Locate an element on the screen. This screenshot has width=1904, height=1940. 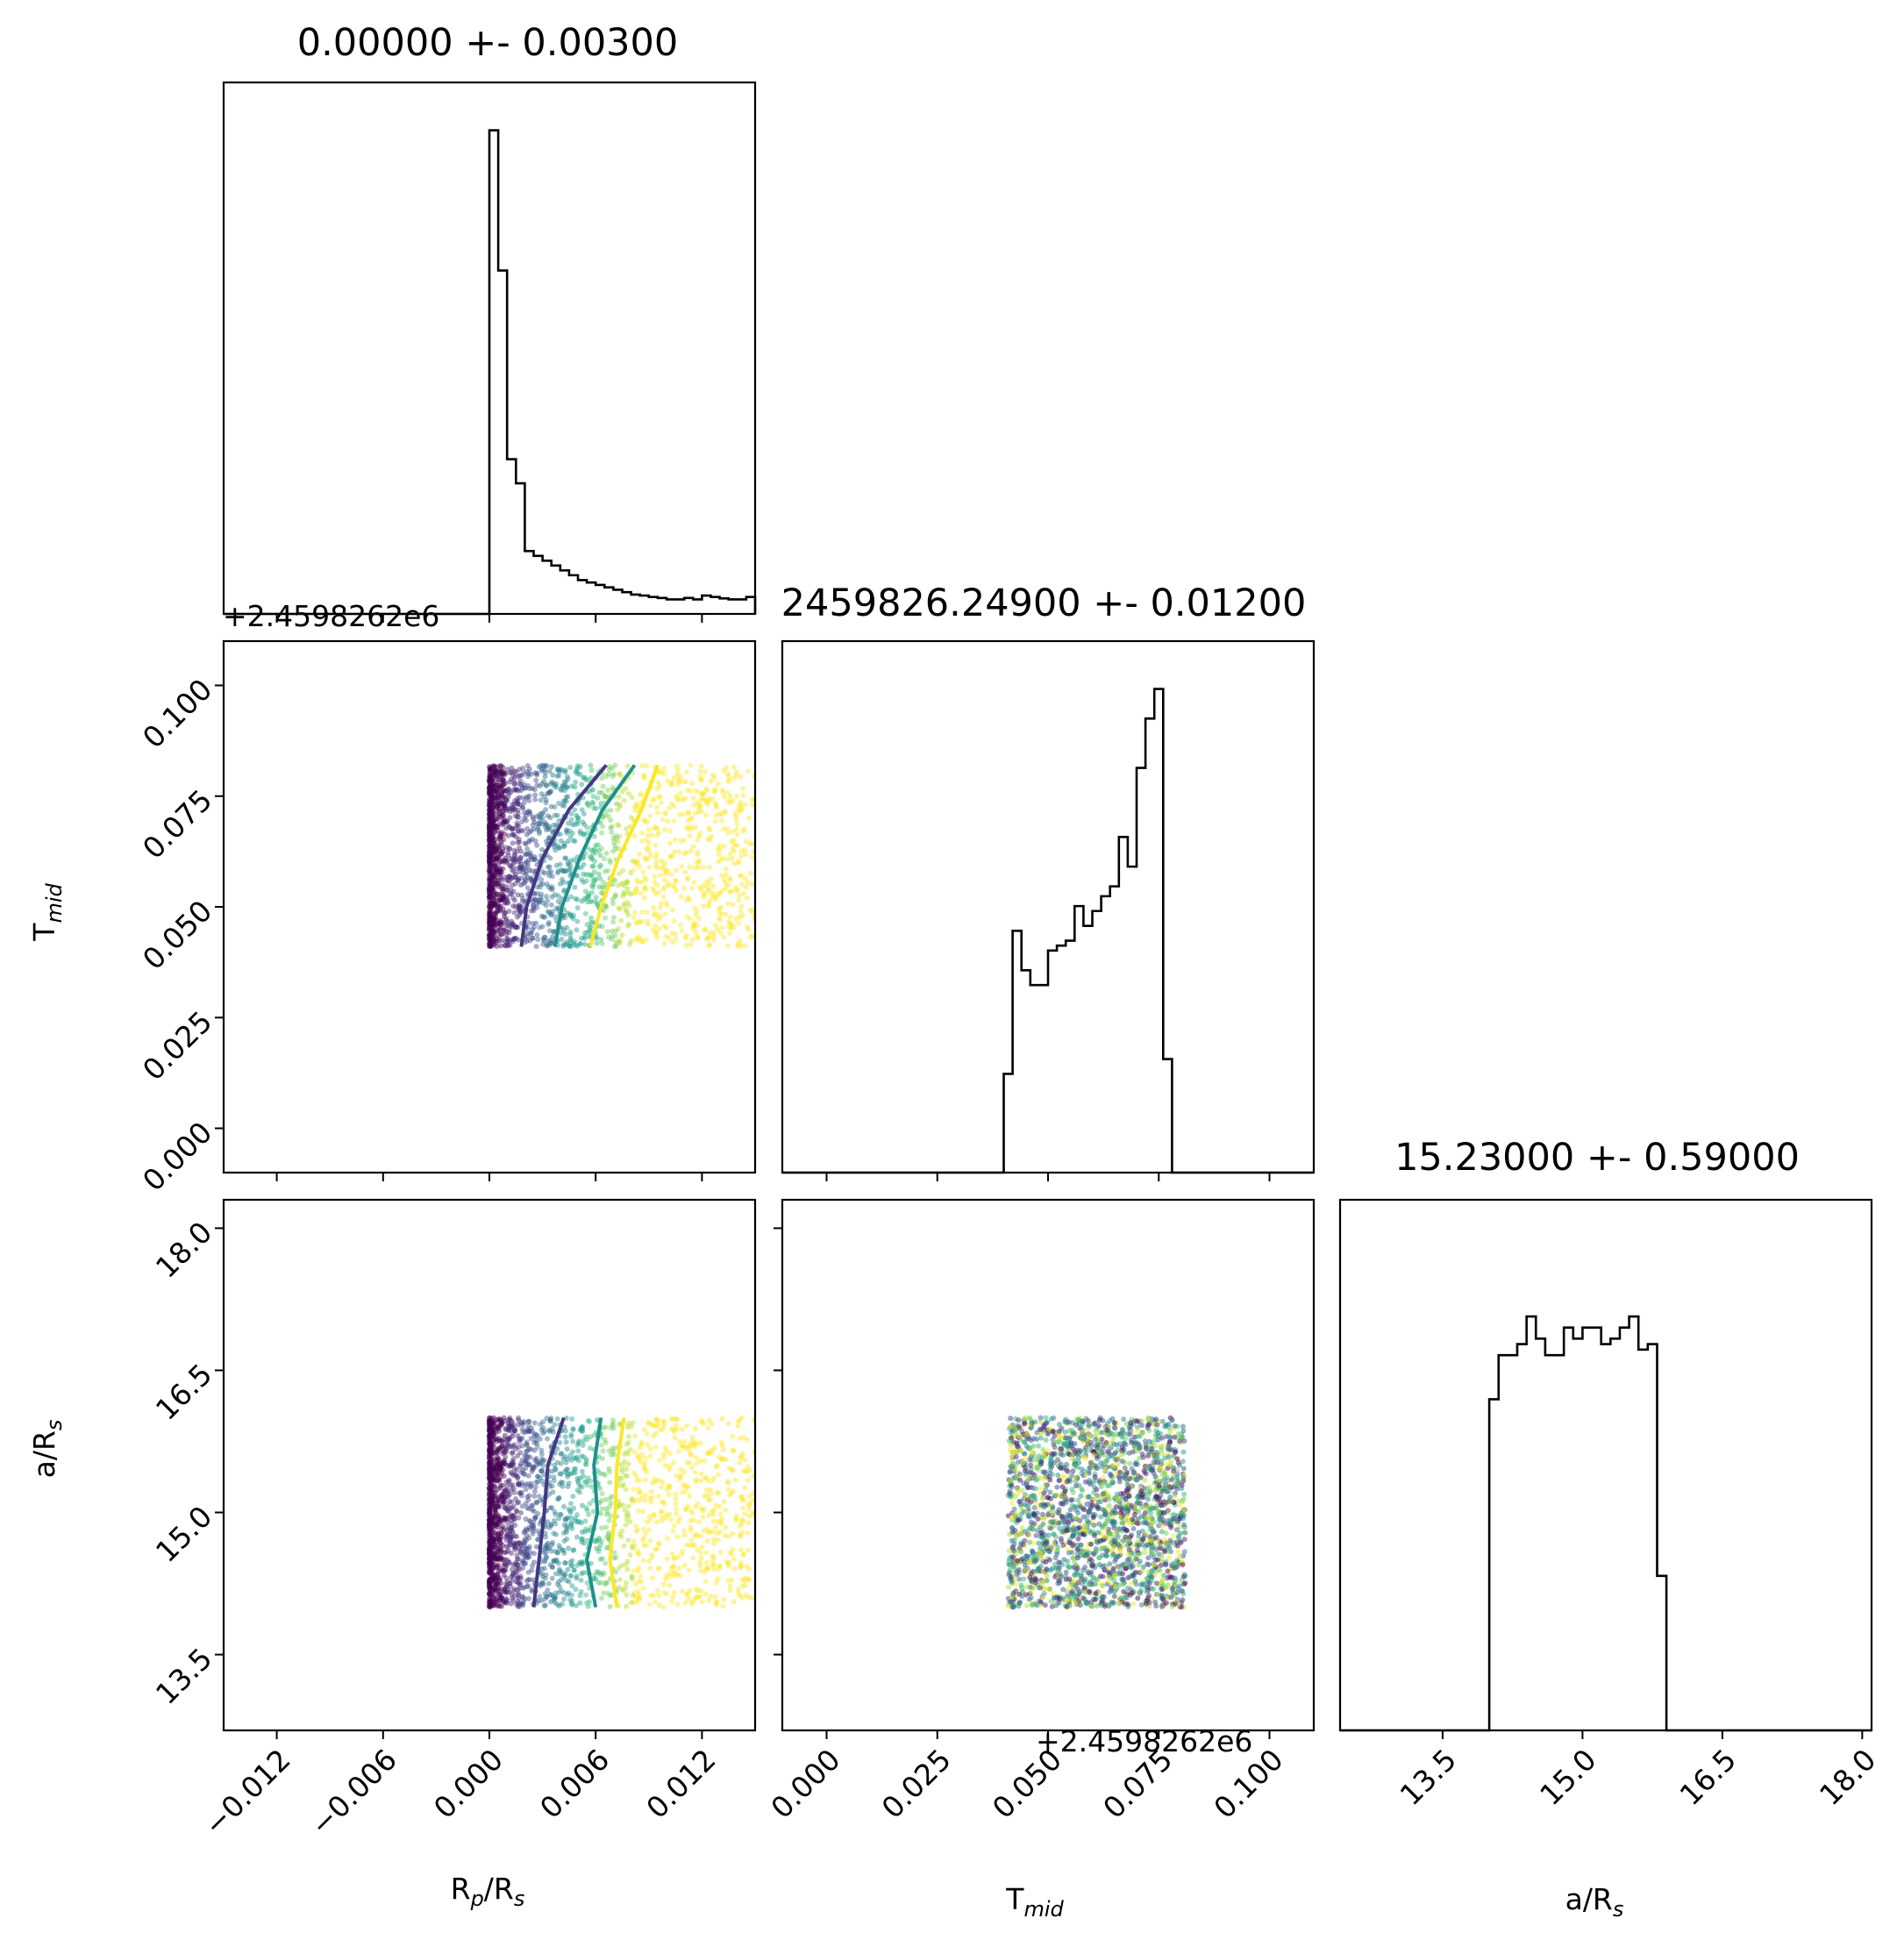
scatter-rp-tmid-yticks-label: 0.075 is located at coordinates (177, 824).